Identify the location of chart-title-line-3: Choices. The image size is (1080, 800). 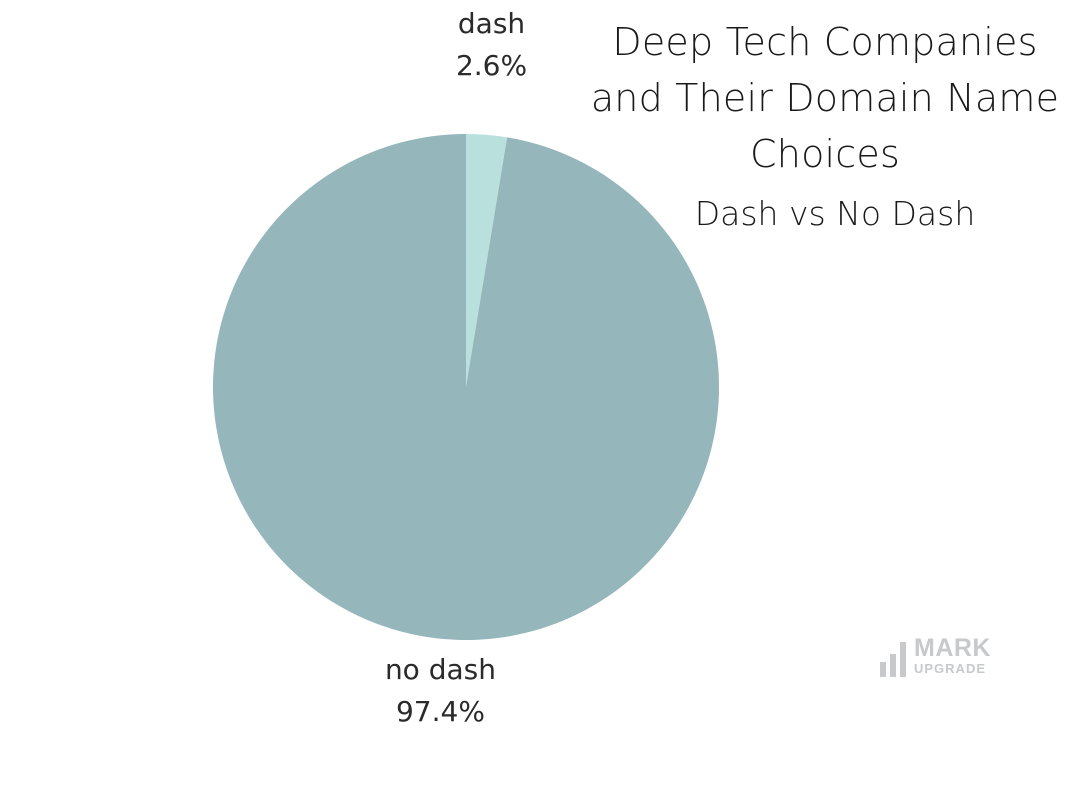
(825, 154).